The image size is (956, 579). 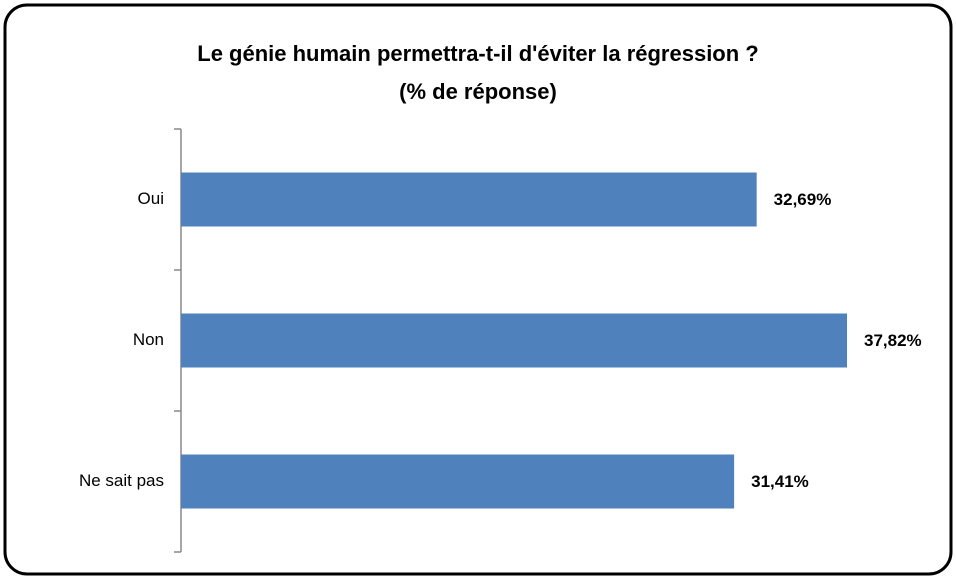 What do you see at coordinates (148, 339) in the screenshot?
I see `category-label: Non` at bounding box center [148, 339].